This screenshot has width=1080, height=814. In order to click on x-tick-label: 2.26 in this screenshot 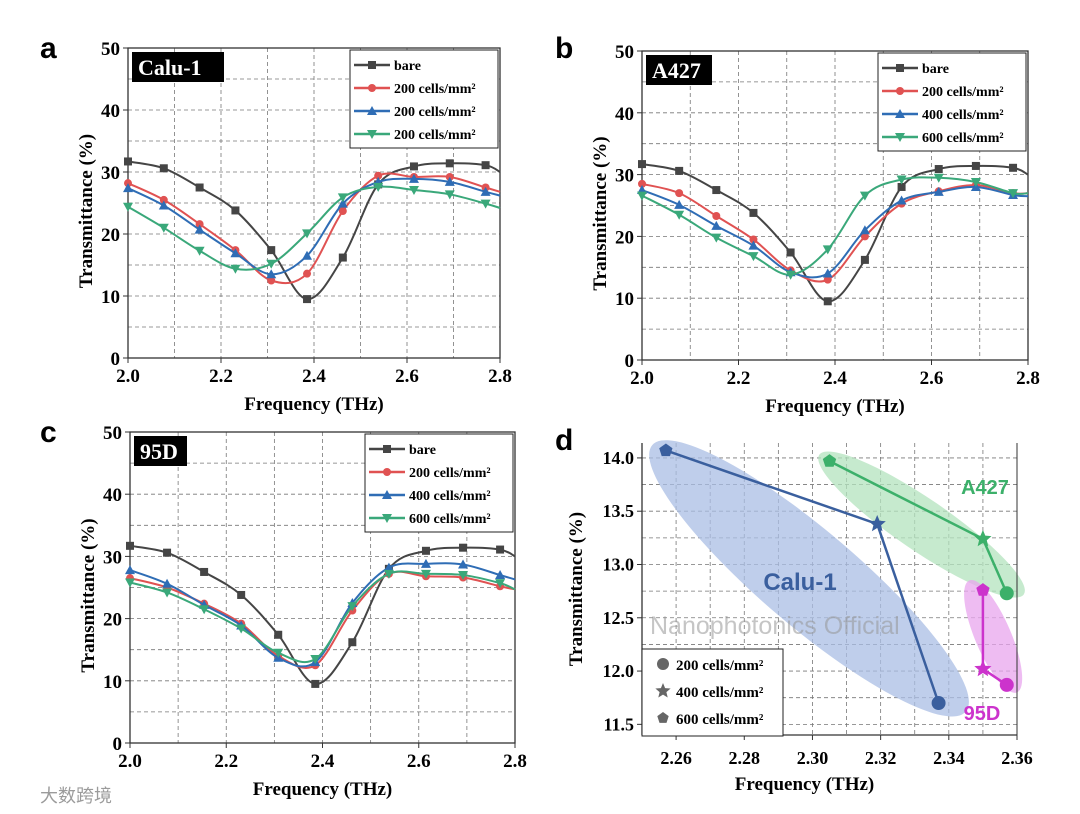, I will do `click(676, 758)`.